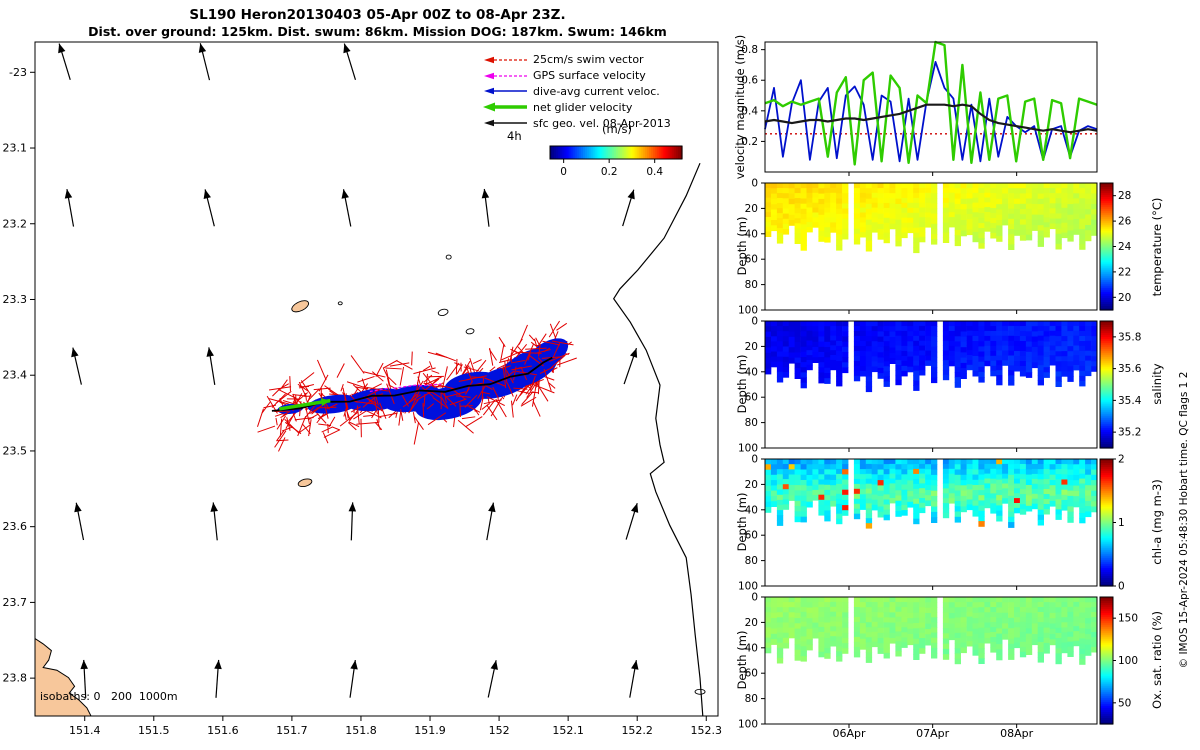 The image size is (1200, 750). What do you see at coordinates (505, 91) in the screenshot?
I see `dive-avg-current-arrow-icon` at bounding box center [505, 91].